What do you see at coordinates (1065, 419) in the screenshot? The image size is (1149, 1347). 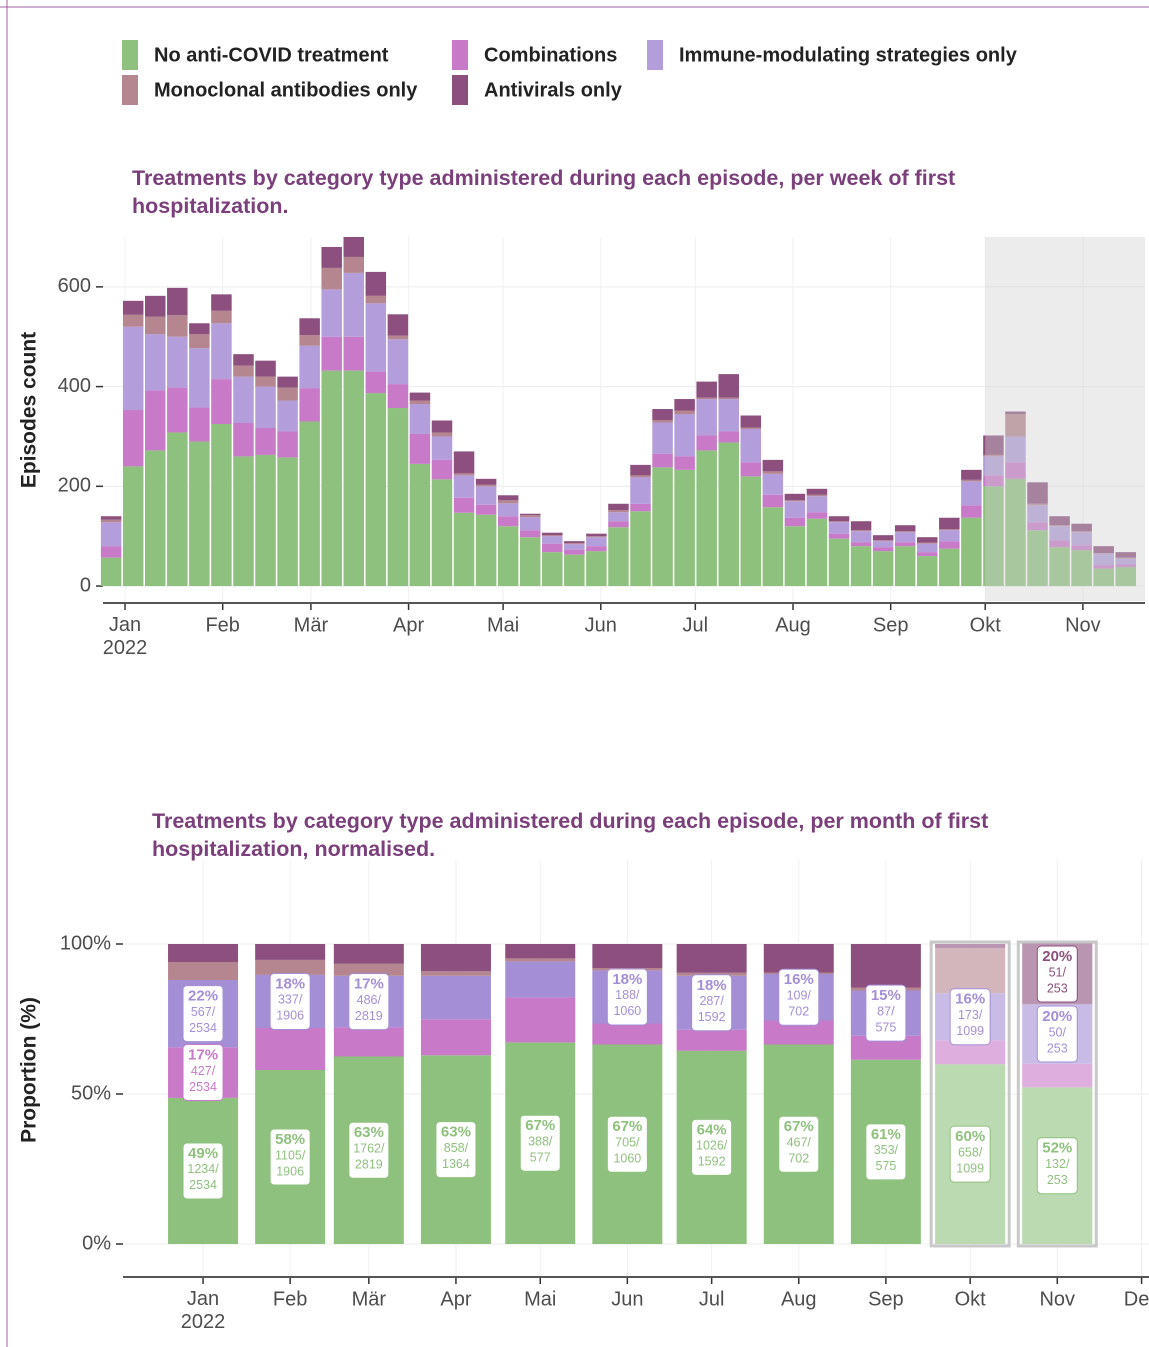 I see `incomplete-data-shade` at bounding box center [1065, 419].